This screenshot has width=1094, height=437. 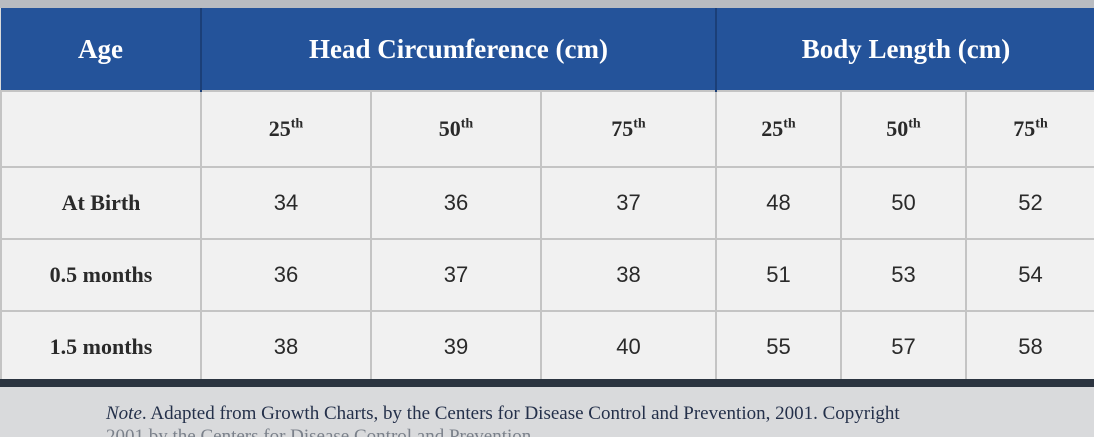 What do you see at coordinates (903, 275) in the screenshot?
I see `value-cell: 53` at bounding box center [903, 275].